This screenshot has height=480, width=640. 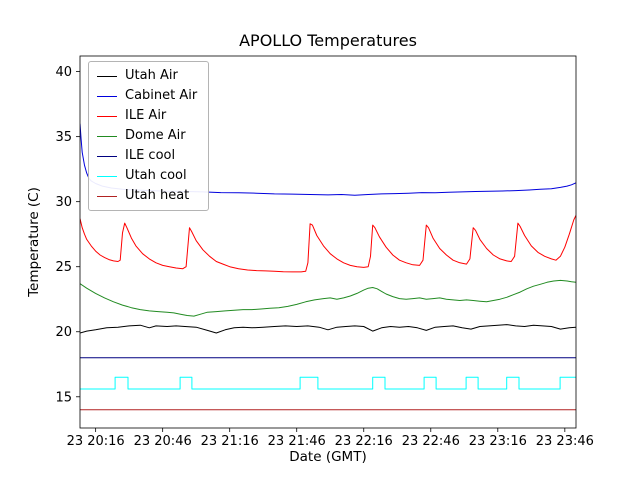 What do you see at coordinates (328, 329) in the screenshot?
I see `series-utah-air` at bounding box center [328, 329].